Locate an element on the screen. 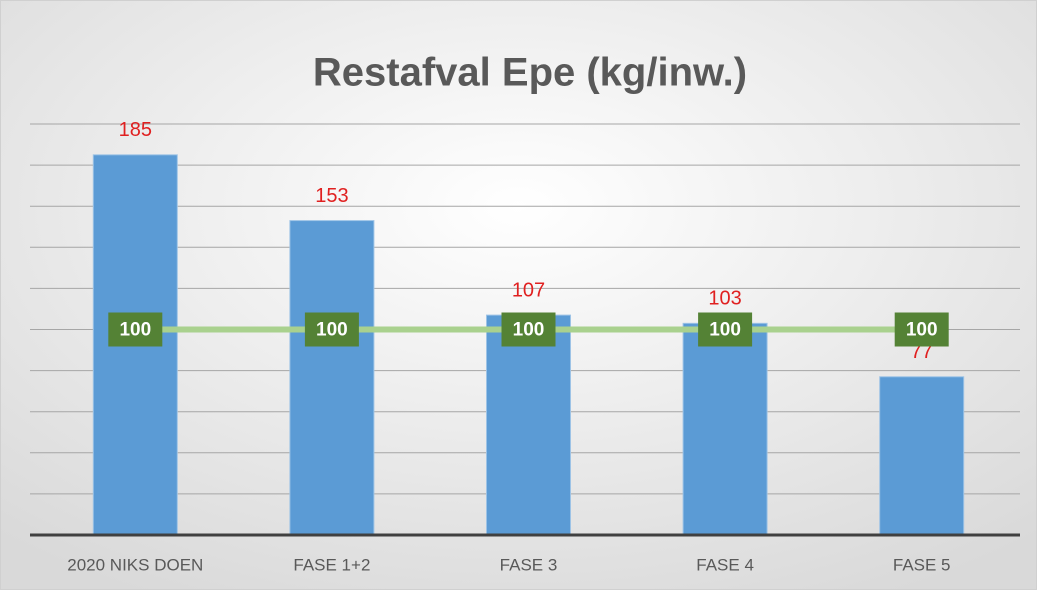 Image resolution: width=1037 pixels, height=590 pixels. data-label: 153 is located at coordinates (331, 196).